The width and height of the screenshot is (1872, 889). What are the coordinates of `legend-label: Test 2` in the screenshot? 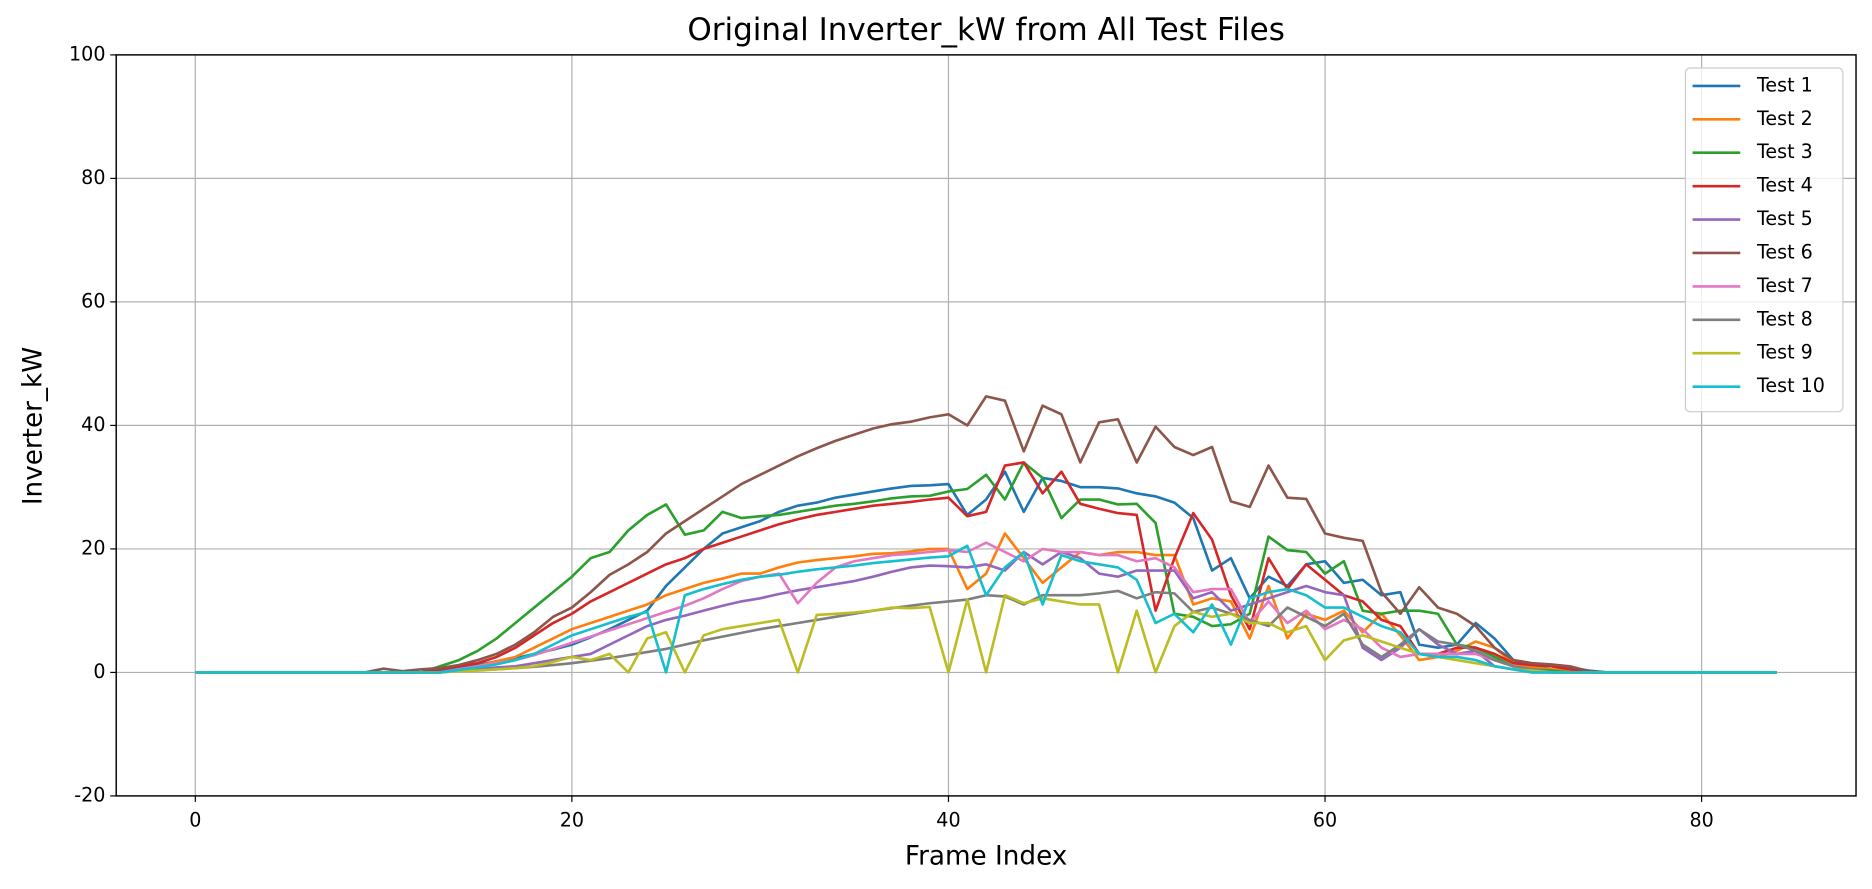 It's located at (1784, 118).